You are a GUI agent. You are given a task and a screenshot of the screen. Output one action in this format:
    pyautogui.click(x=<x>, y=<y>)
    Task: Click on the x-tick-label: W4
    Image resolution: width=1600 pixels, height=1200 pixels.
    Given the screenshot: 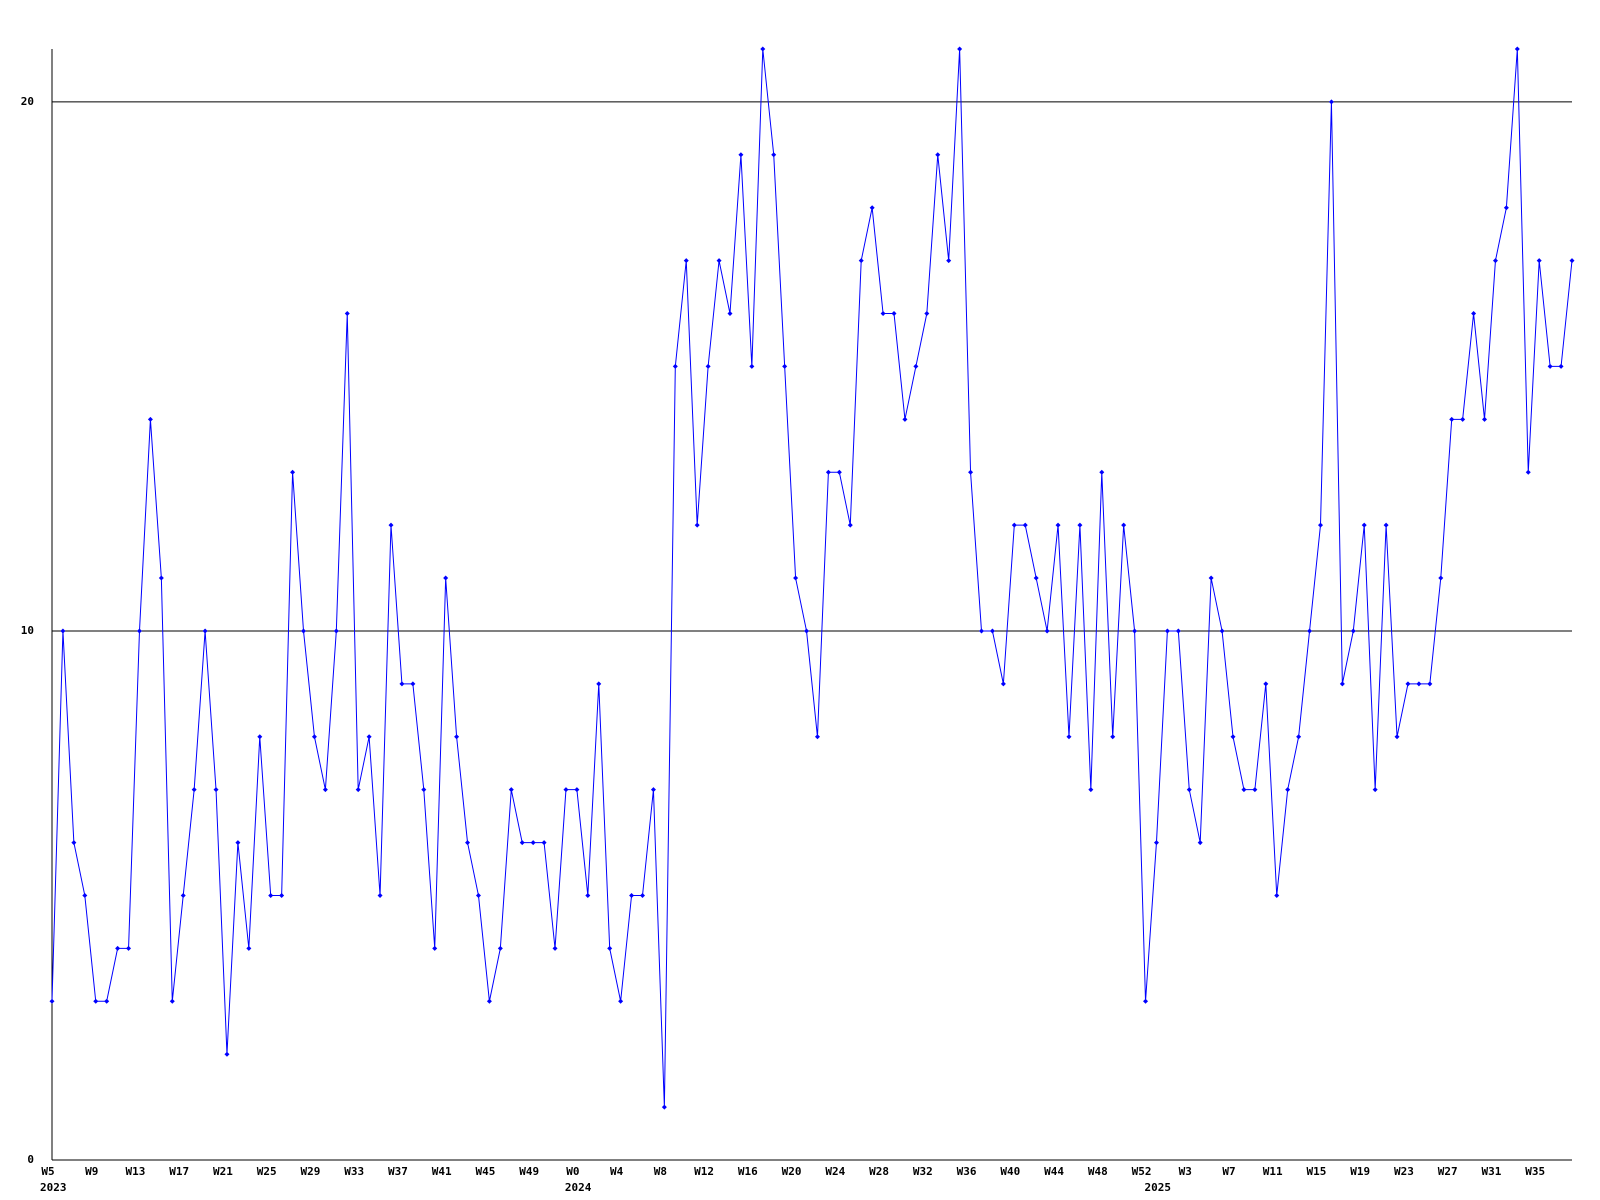 What is the action you would take?
    pyautogui.click(x=617, y=1171)
    